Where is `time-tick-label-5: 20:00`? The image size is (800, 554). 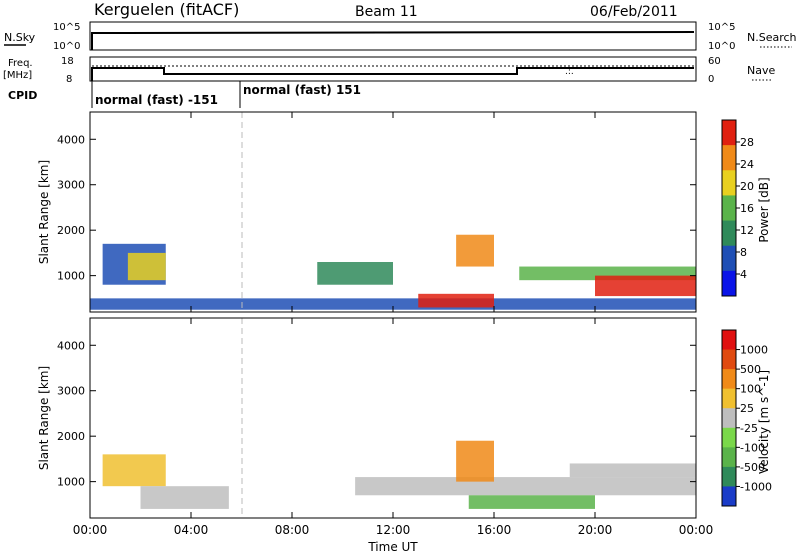
time-tick-label-5: 20:00 is located at coordinates (595, 530).